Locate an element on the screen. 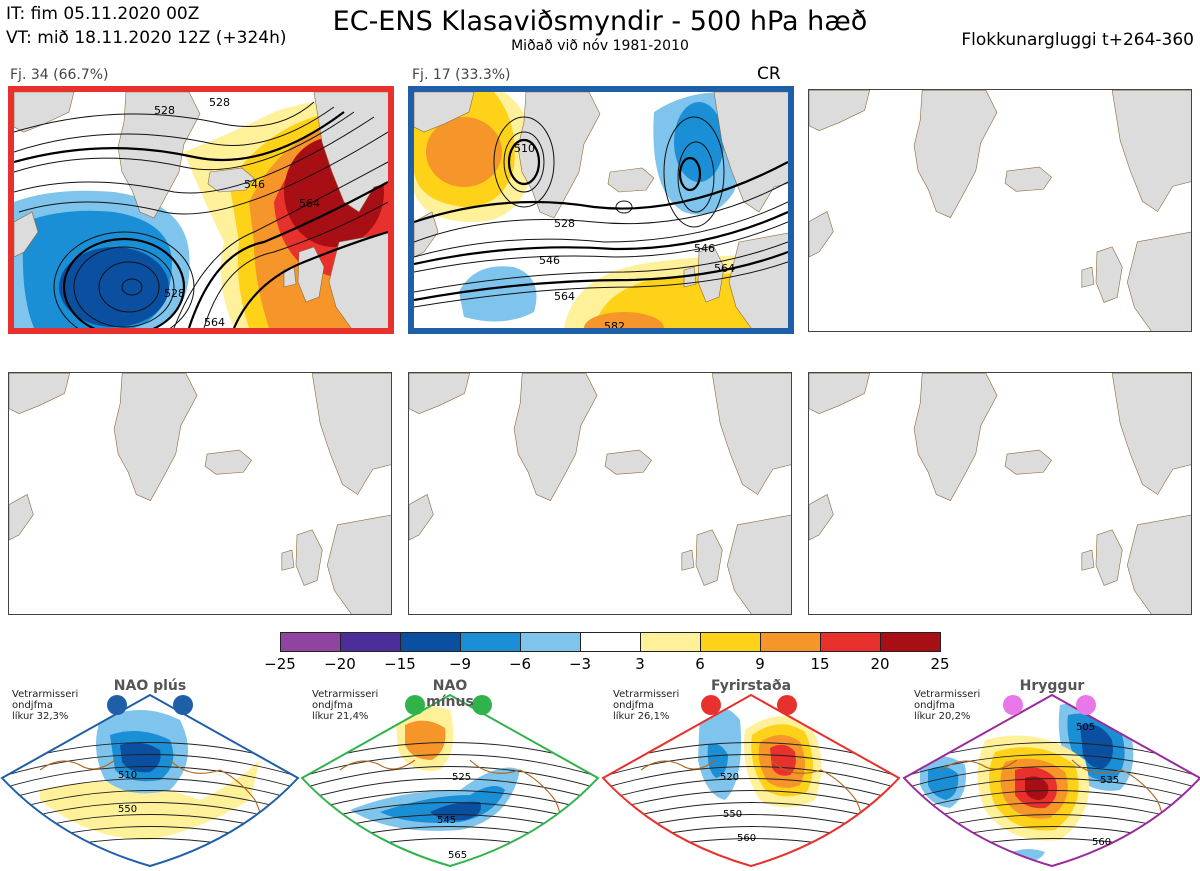 This screenshot has width=1200, height=871. regime-title: NAO plús is located at coordinates (150, 686).